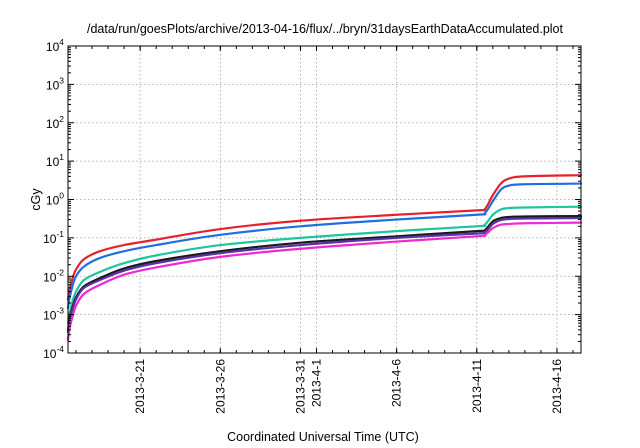 This screenshot has height=448, width=640. I want to click on y-tick-label: 10⁰, so click(55, 199).